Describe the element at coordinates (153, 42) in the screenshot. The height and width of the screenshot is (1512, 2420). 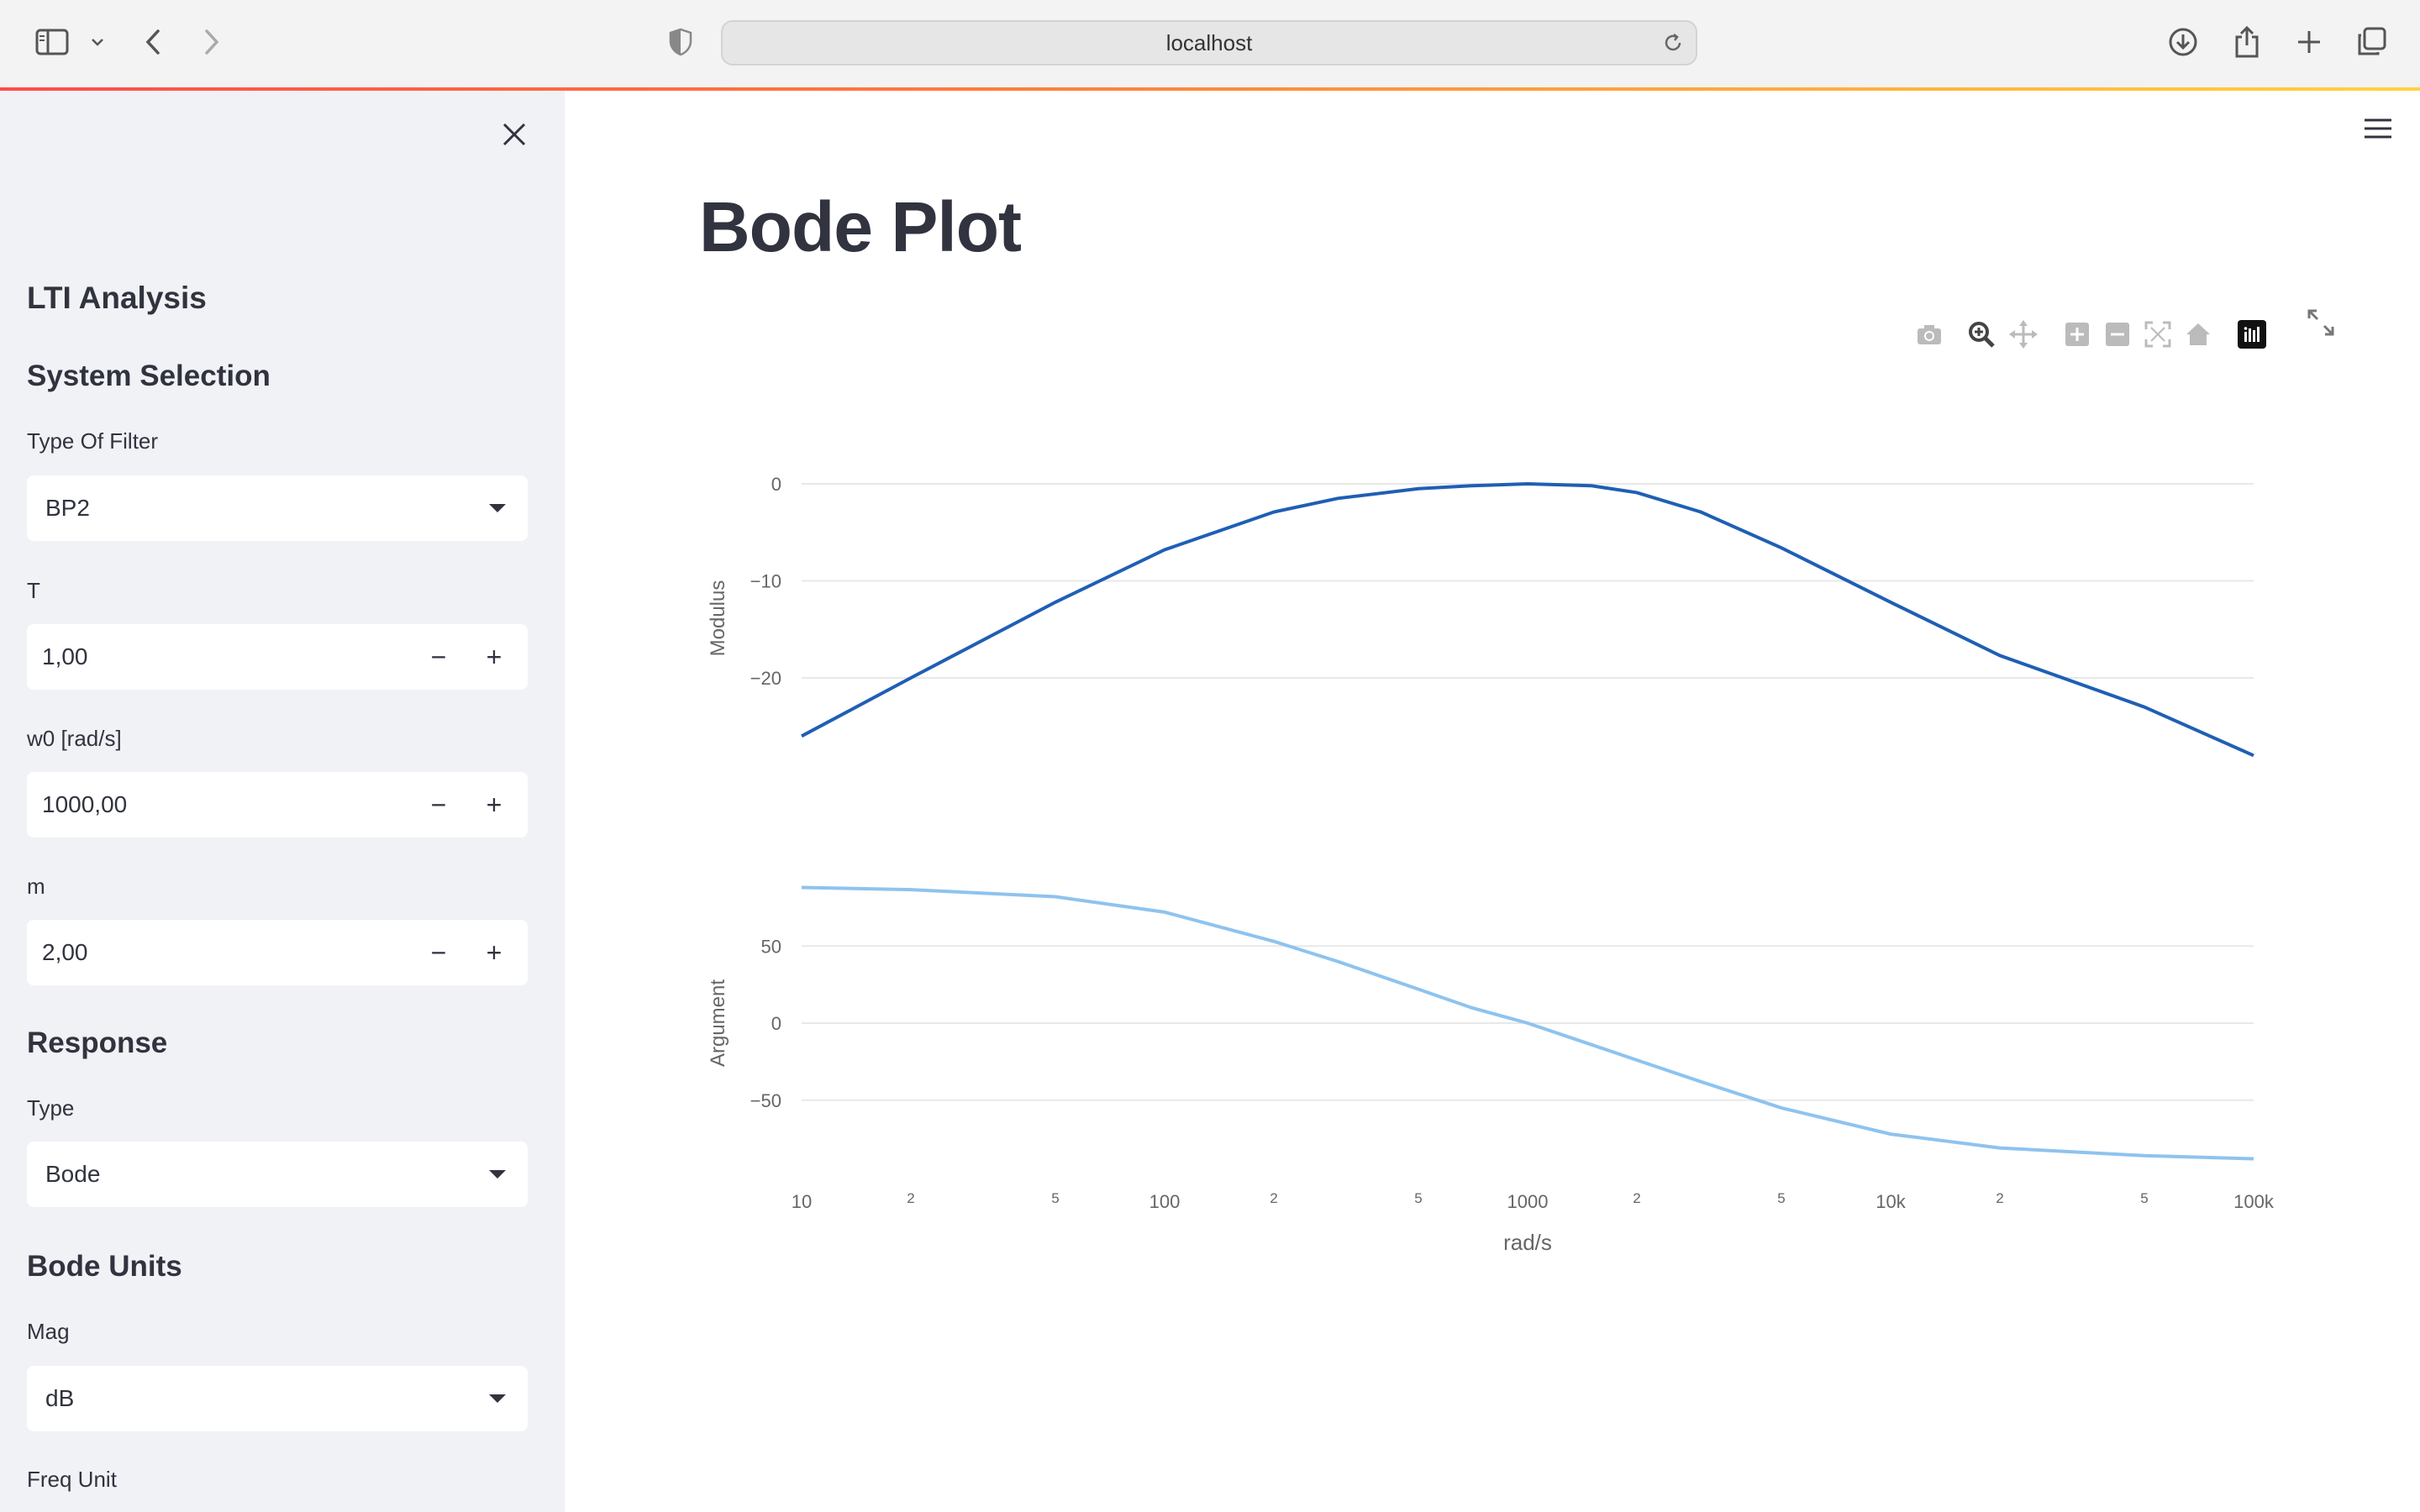
I see `back-icon` at that location.